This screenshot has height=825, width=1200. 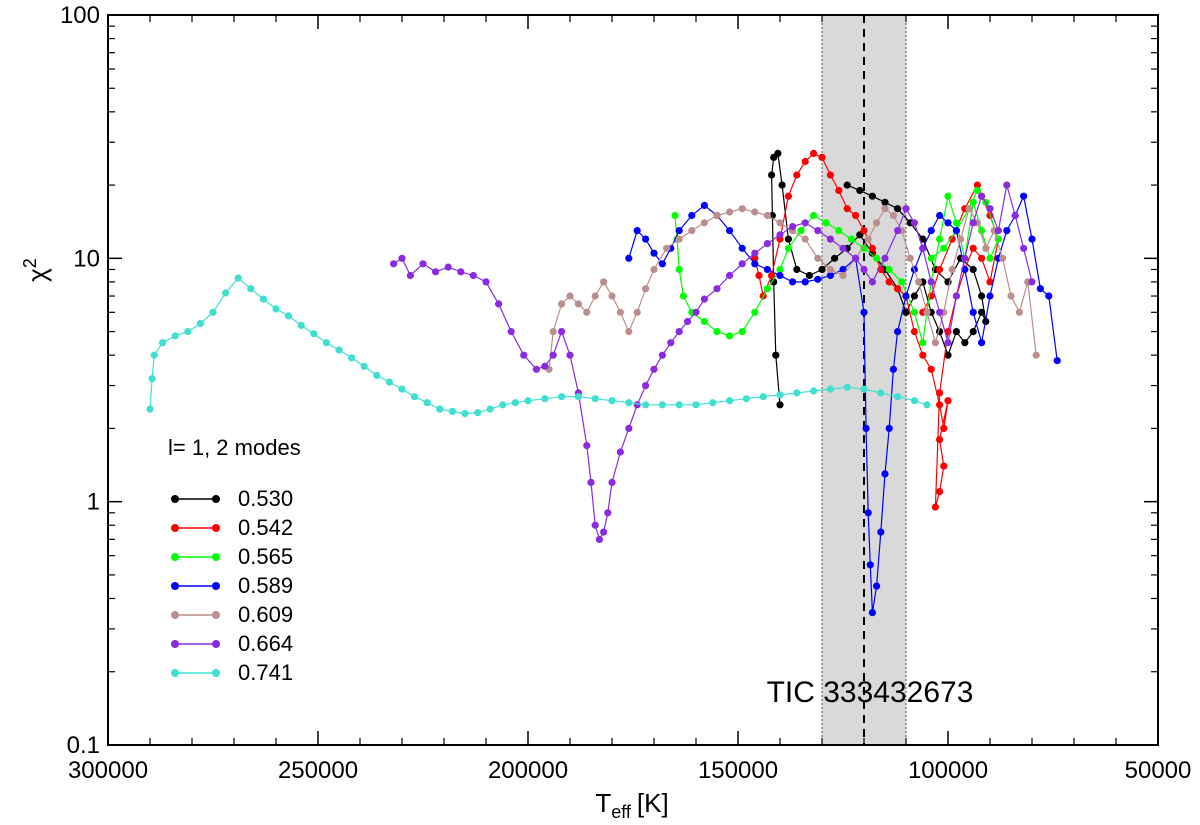 What do you see at coordinates (200, 323) in the screenshot?
I see `data-point-0.741-6` at bounding box center [200, 323].